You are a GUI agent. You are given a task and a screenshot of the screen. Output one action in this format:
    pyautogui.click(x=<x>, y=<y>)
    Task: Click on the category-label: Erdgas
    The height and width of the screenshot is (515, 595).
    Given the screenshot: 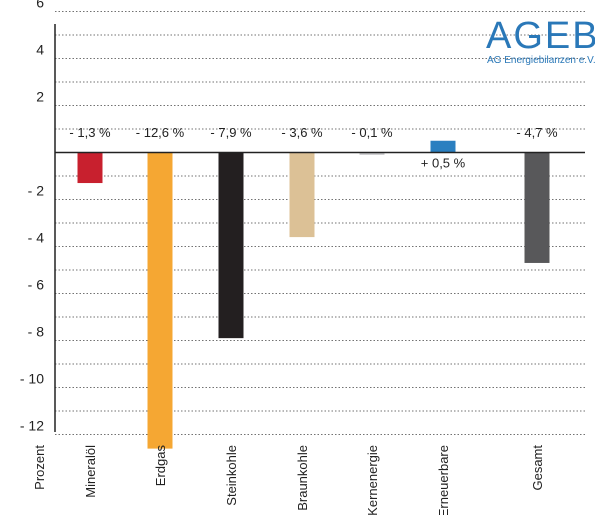 What is the action you would take?
    pyautogui.click(x=160, y=466)
    